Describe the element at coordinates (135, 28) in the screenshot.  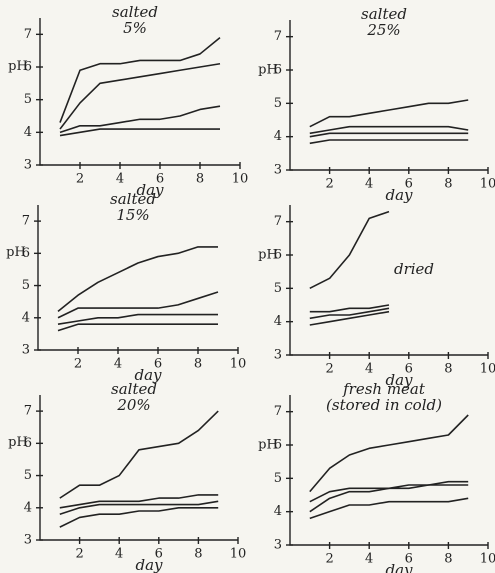
I see `chart-subtitle: 5%` at that location.